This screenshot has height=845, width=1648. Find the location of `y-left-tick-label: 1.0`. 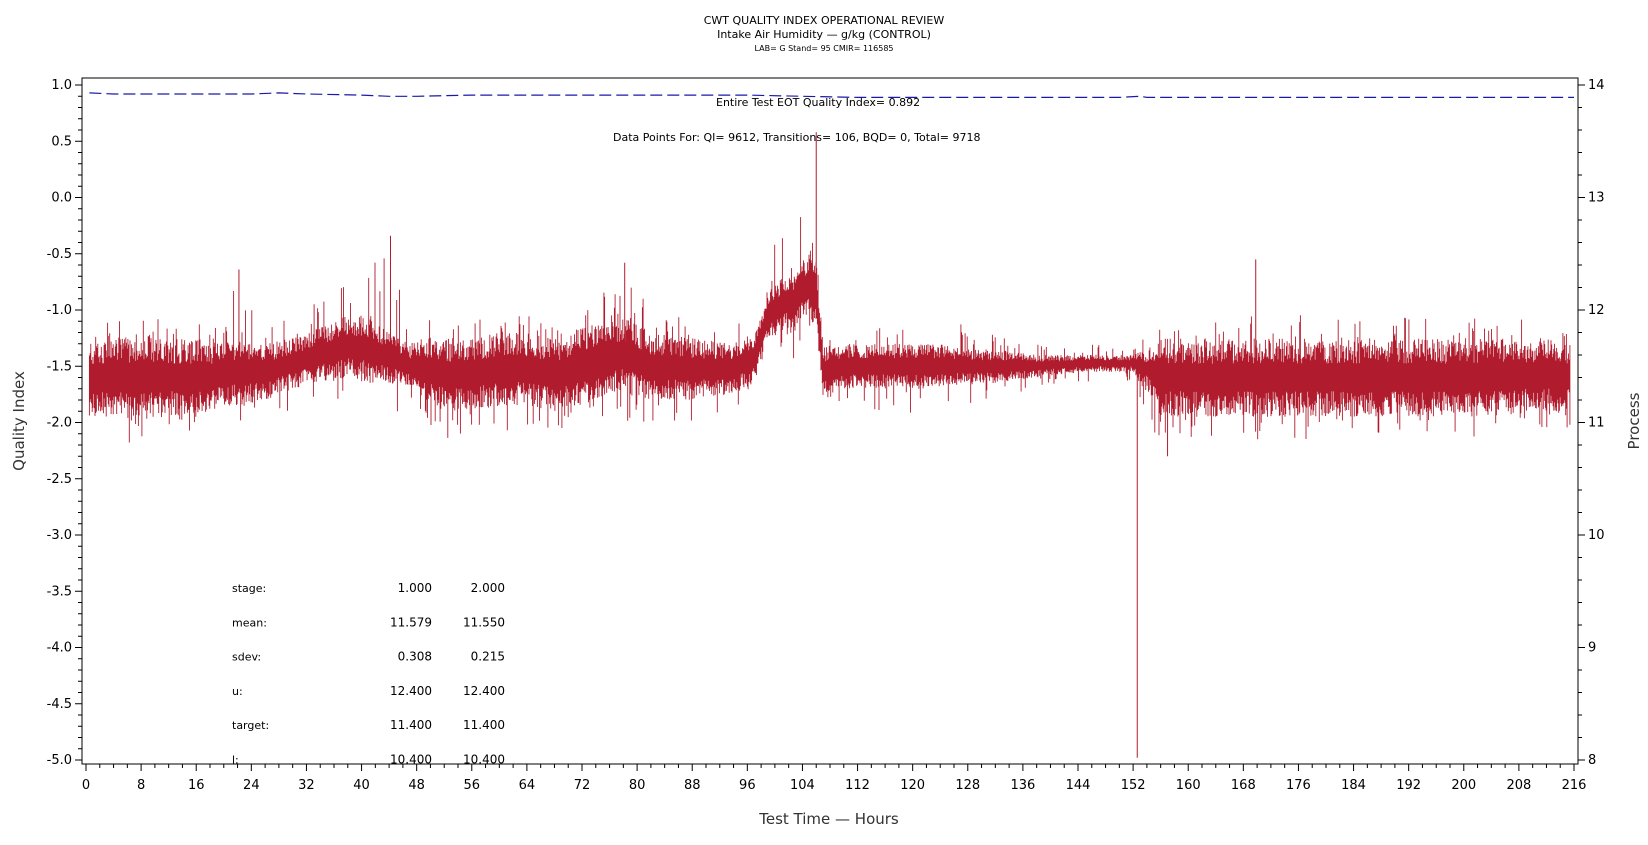

y-left-tick-label: 1.0 is located at coordinates (61, 85).